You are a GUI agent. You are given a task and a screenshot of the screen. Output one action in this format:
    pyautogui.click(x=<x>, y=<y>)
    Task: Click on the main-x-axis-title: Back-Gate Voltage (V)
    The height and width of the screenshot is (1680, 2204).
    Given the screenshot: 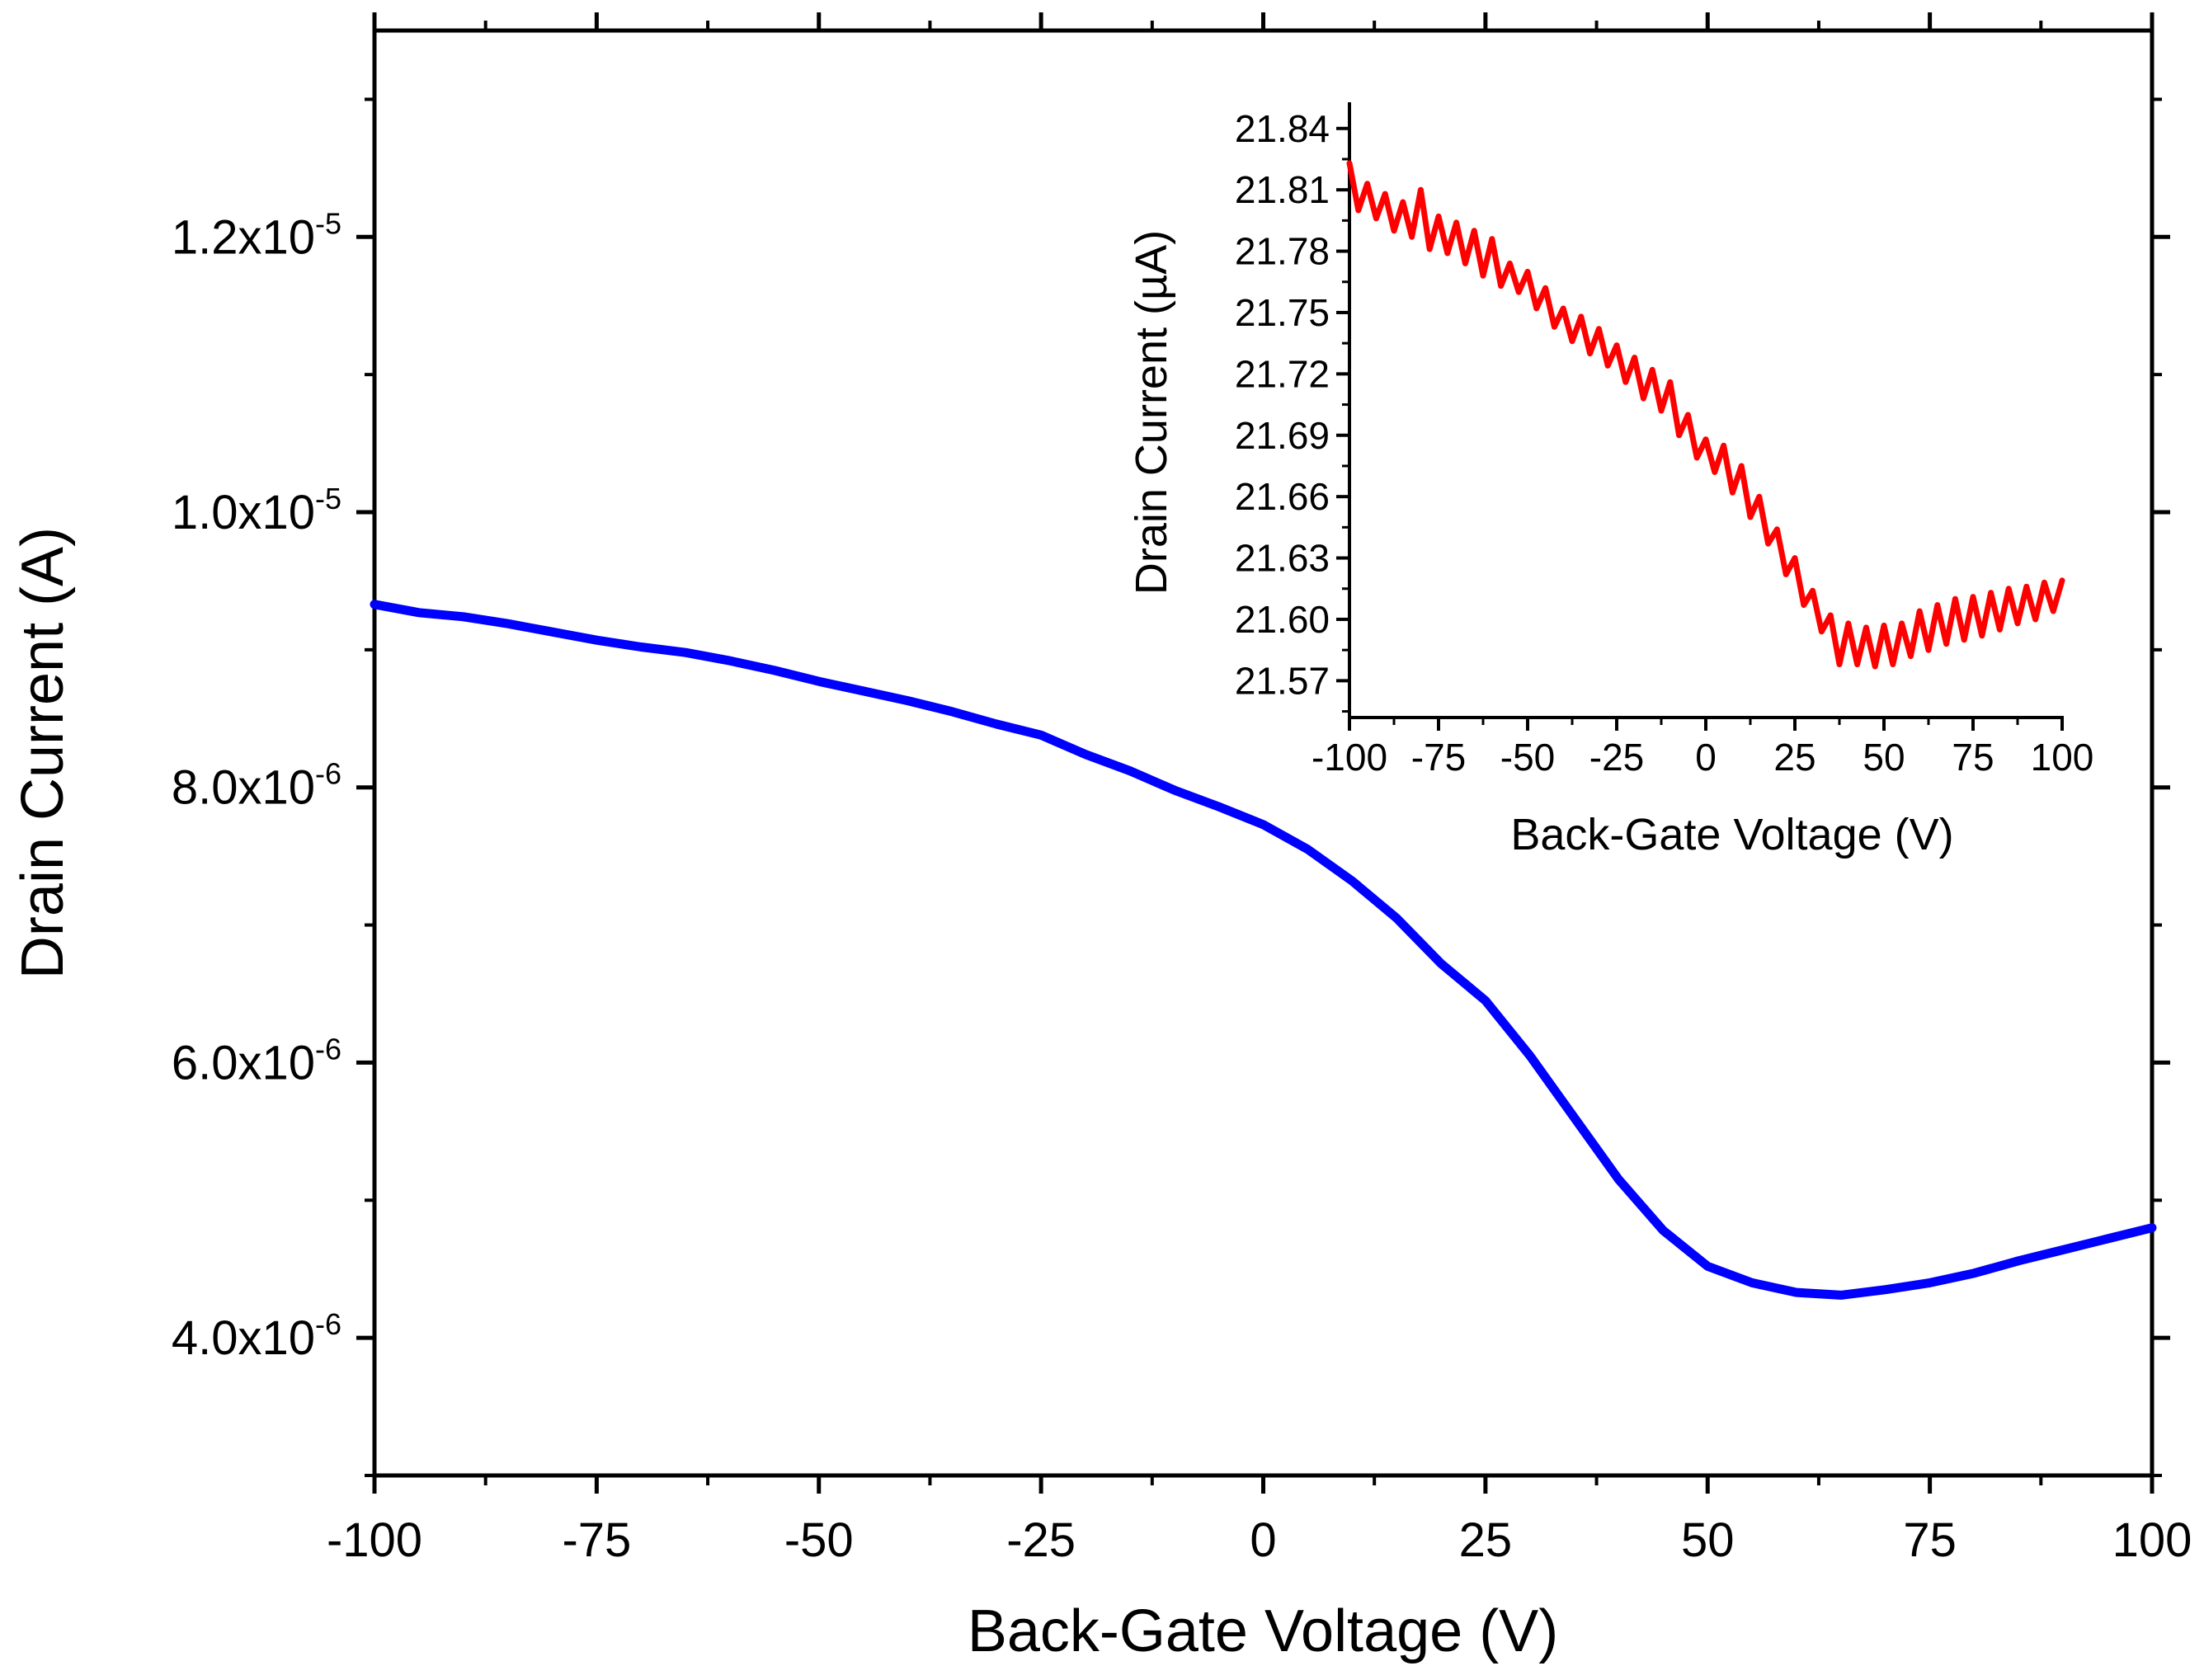 What is the action you would take?
    pyautogui.click(x=1263, y=1631)
    